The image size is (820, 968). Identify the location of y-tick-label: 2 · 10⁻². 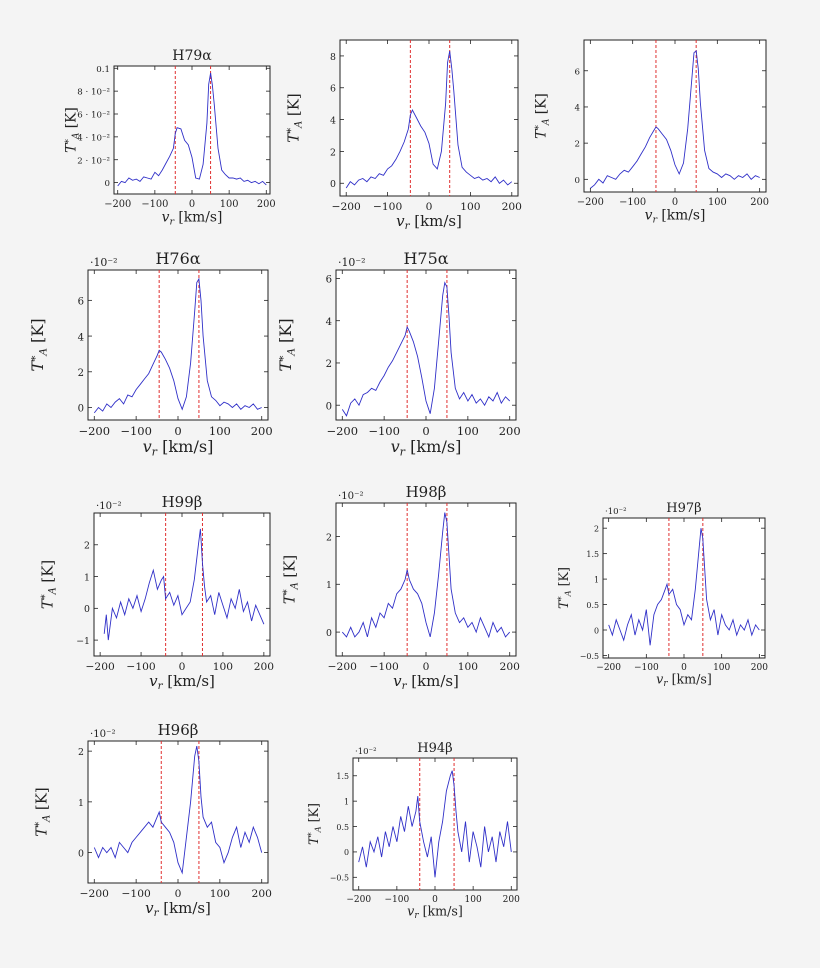
(93, 161).